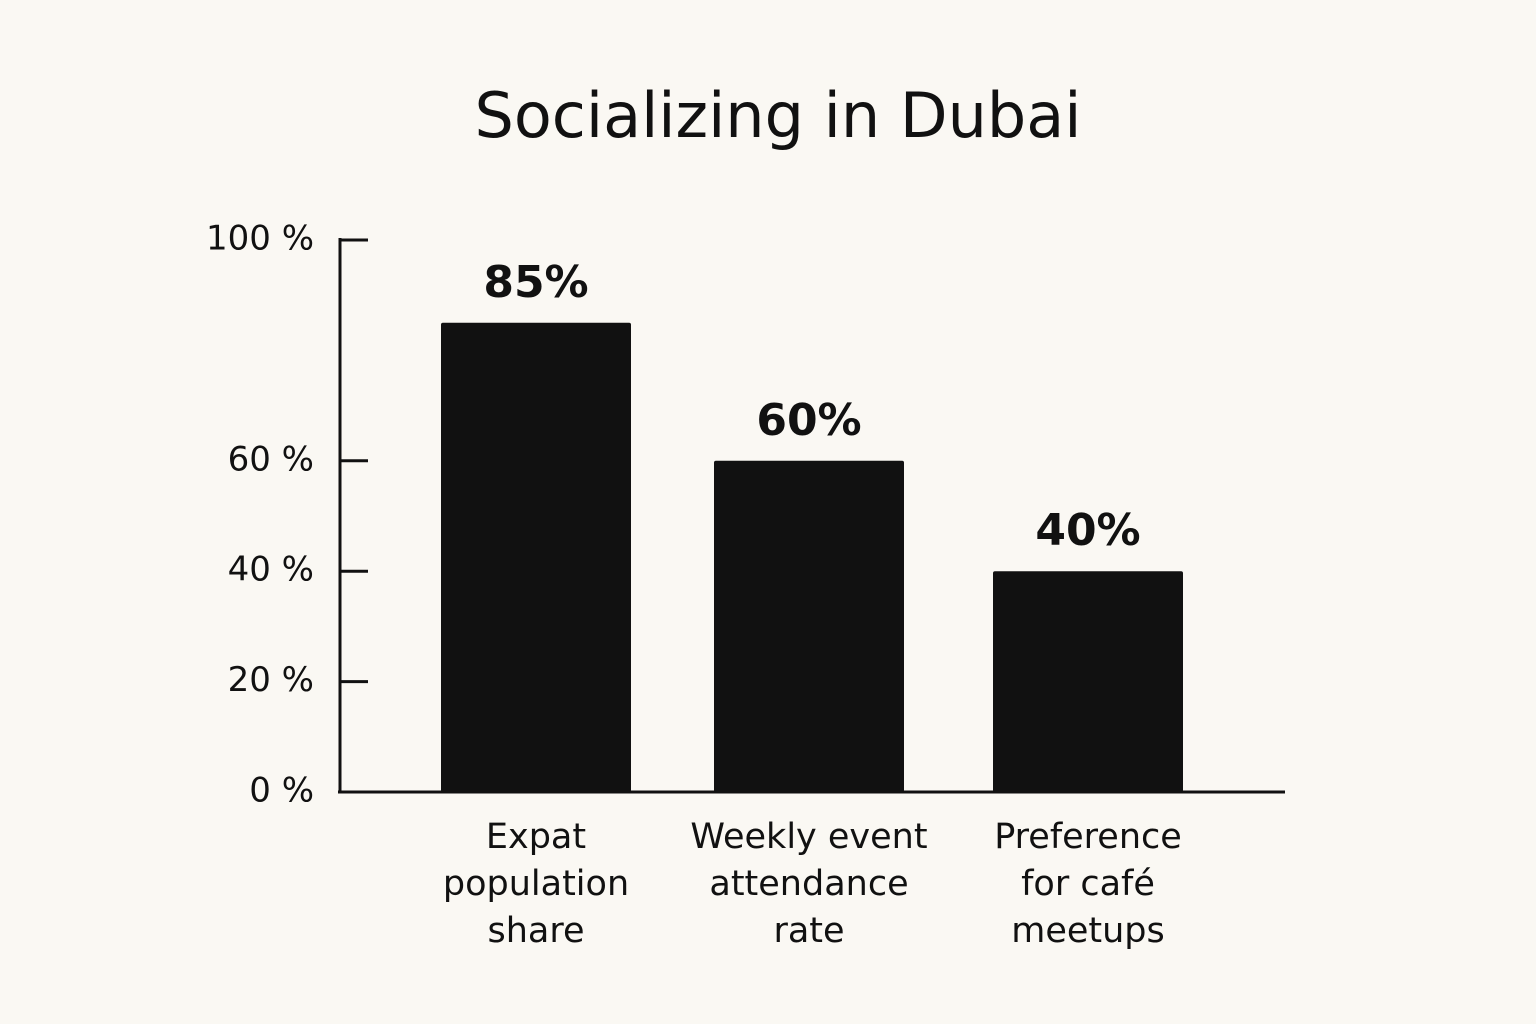 This screenshot has height=1024, width=1536. Describe the element at coordinates (271, 459) in the screenshot. I see `y-tick-label: 60 %` at that location.